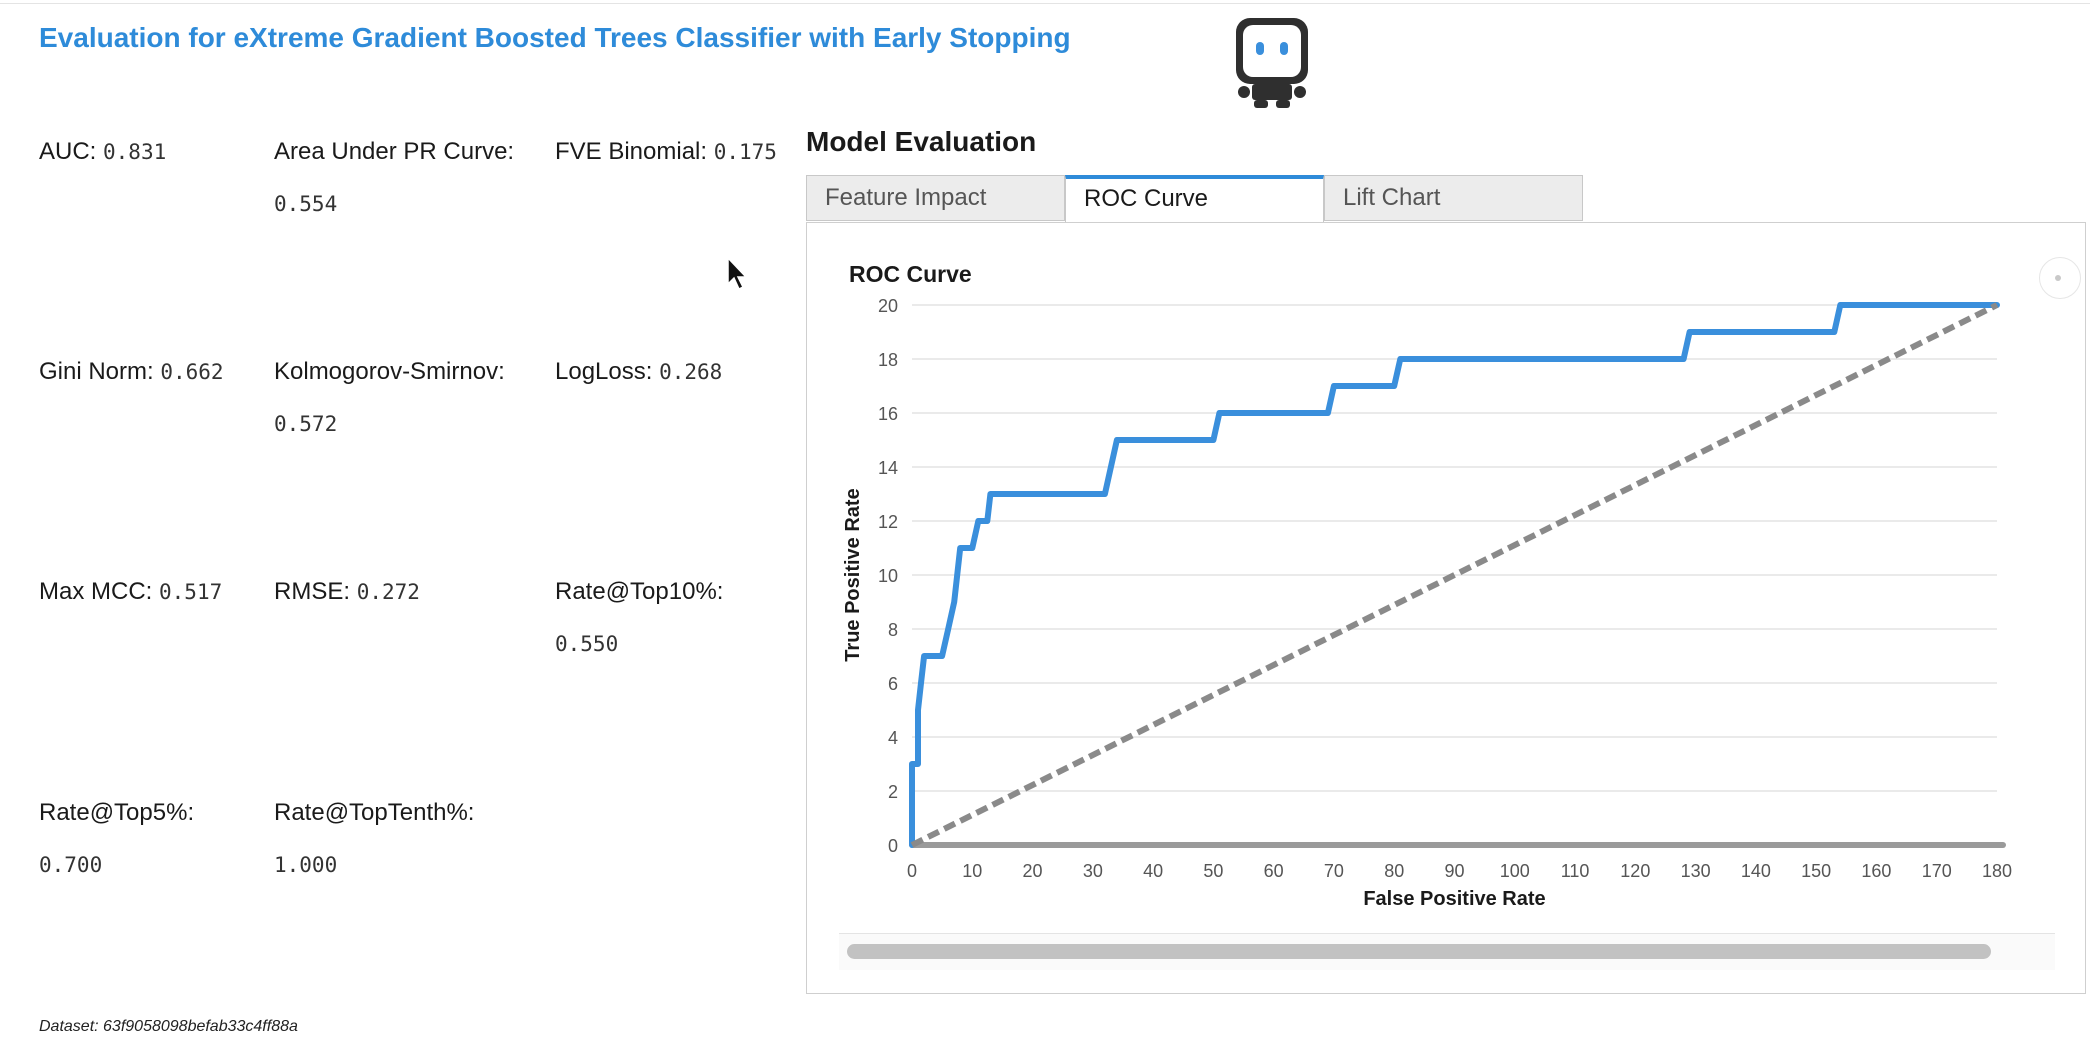  What do you see at coordinates (910, 274) in the screenshot?
I see `chart-title: ROC Curve` at bounding box center [910, 274].